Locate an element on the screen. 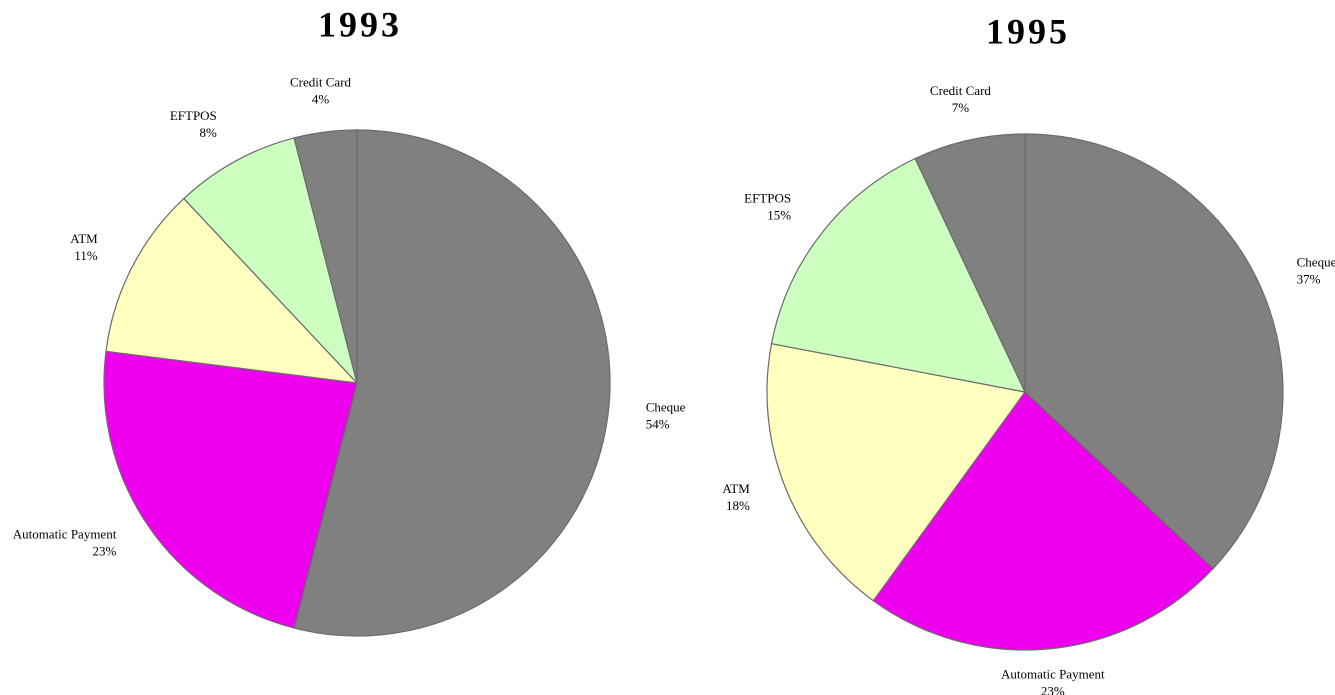 This screenshot has width=1335, height=695. slice-label: Cheque 37% is located at coordinates (1316, 270).